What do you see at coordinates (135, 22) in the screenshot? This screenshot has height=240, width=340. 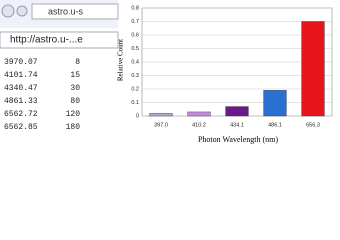 I see `y-tick-label: 0.7` at bounding box center [135, 22].